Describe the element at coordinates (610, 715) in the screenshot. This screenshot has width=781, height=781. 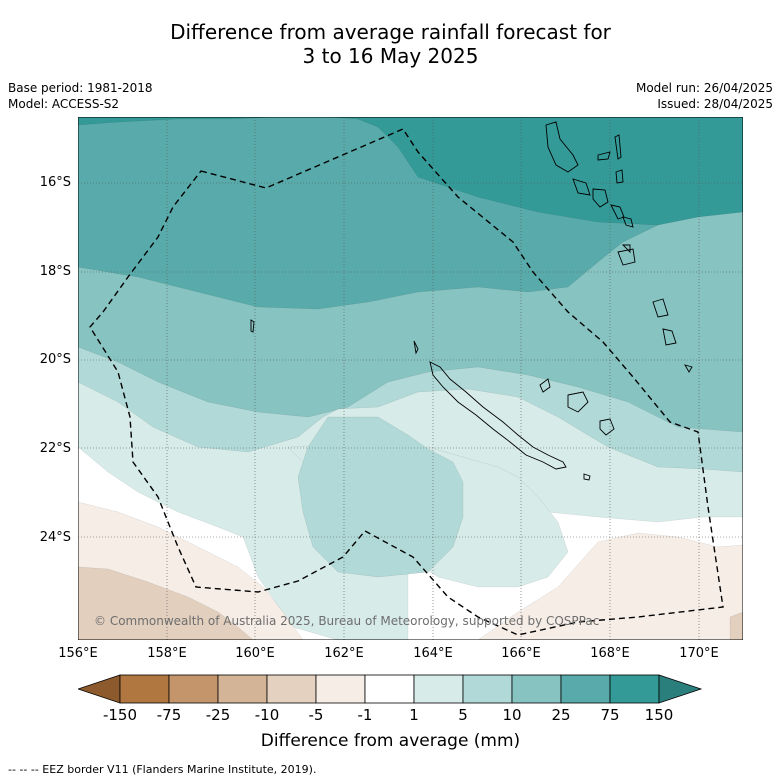
I see `colorbar-tick-label: 75` at that location.